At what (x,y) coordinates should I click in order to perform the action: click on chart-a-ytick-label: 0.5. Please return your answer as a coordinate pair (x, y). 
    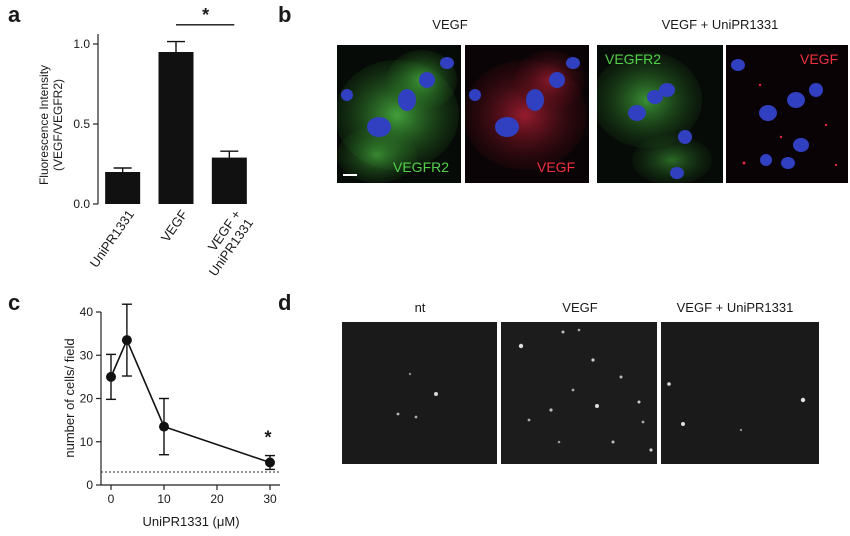
    Looking at the image, I should click on (81, 124).